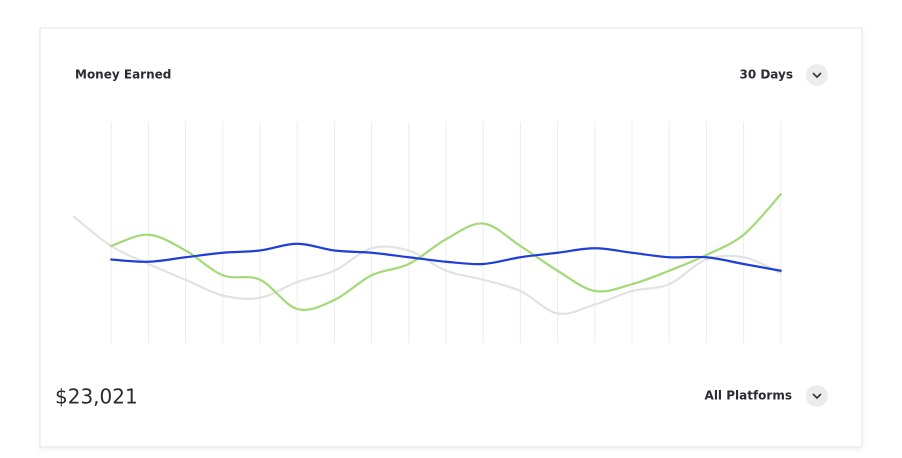  Describe the element at coordinates (748, 396) in the screenshot. I see `platform-label: All Platforms` at that location.